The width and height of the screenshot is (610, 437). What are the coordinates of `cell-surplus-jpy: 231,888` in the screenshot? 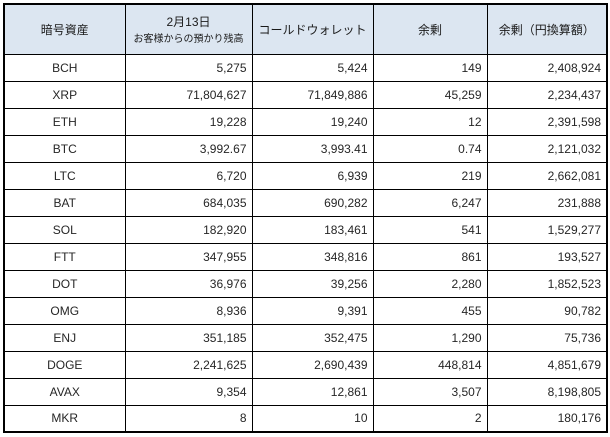 It's located at (547, 202).